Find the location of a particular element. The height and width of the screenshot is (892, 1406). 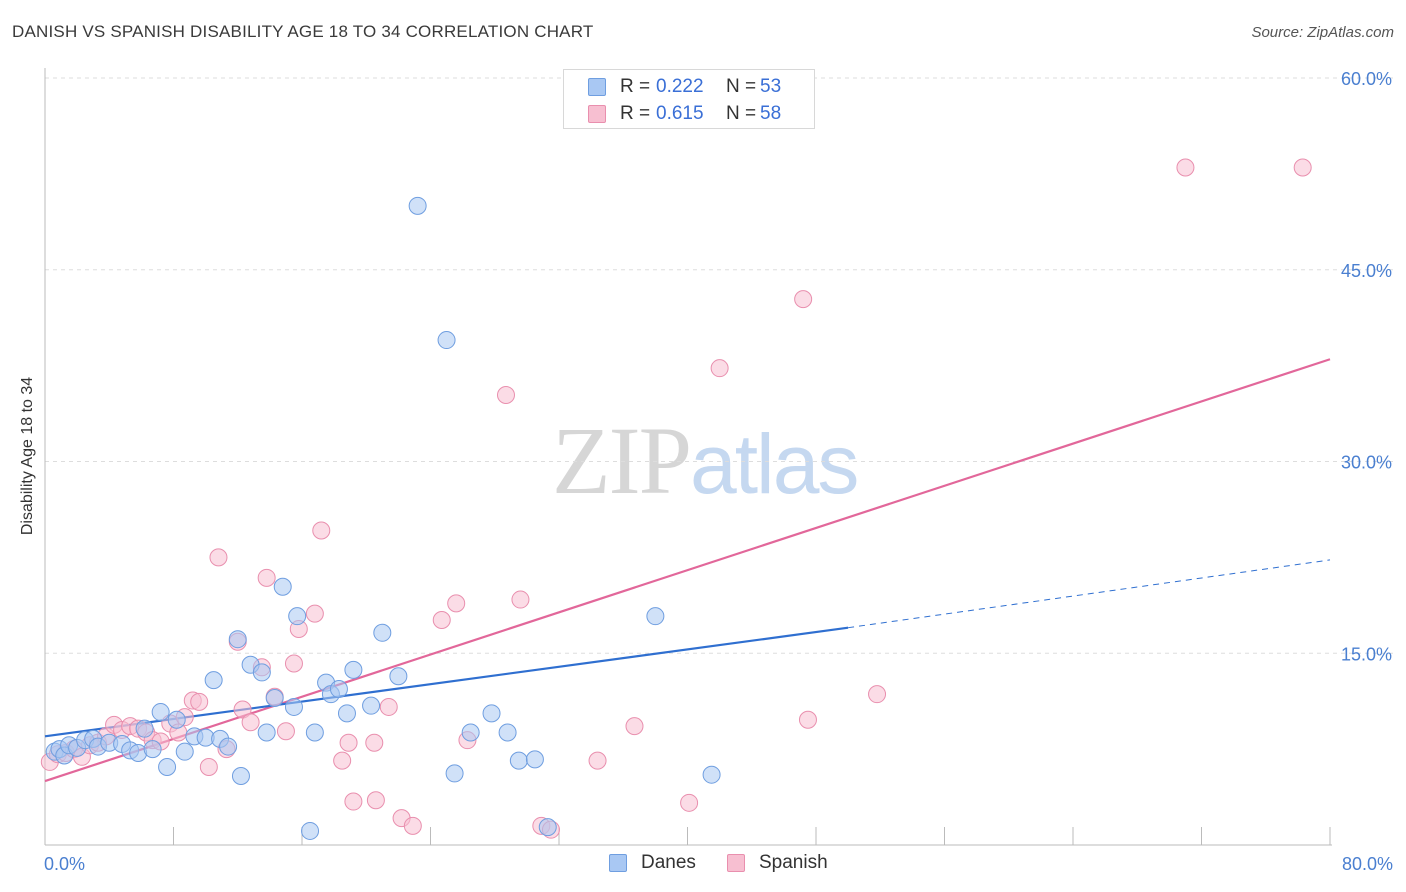

n-value: 53 is located at coordinates (771, 86).